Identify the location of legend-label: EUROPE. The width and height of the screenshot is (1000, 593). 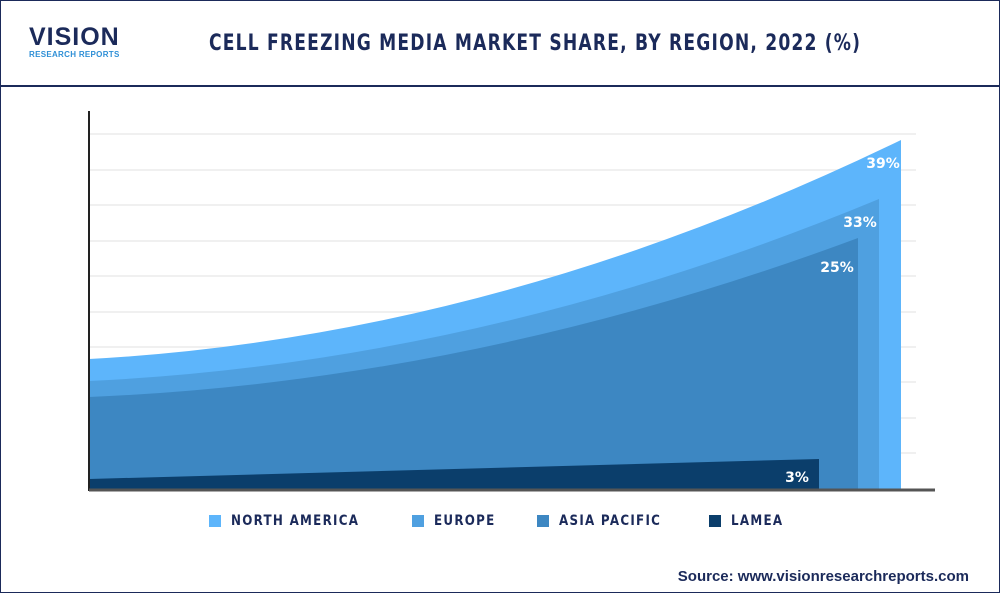
(465, 521).